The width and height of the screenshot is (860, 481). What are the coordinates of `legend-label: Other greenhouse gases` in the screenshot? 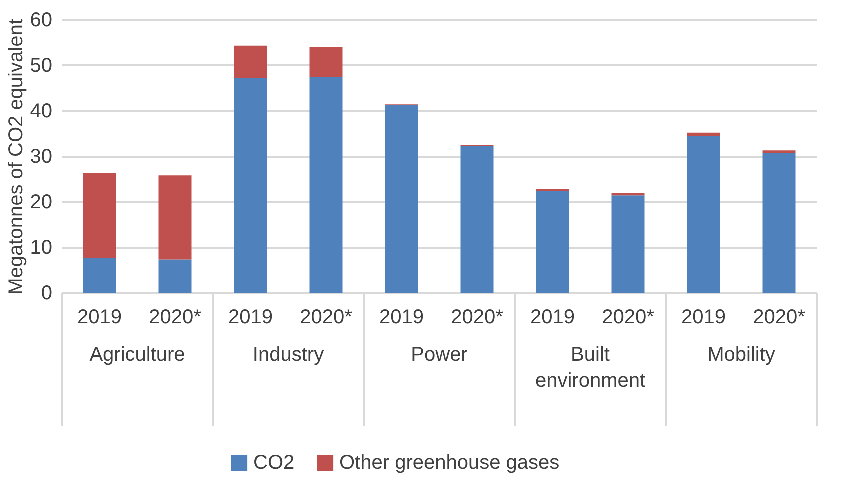 It's located at (450, 463).